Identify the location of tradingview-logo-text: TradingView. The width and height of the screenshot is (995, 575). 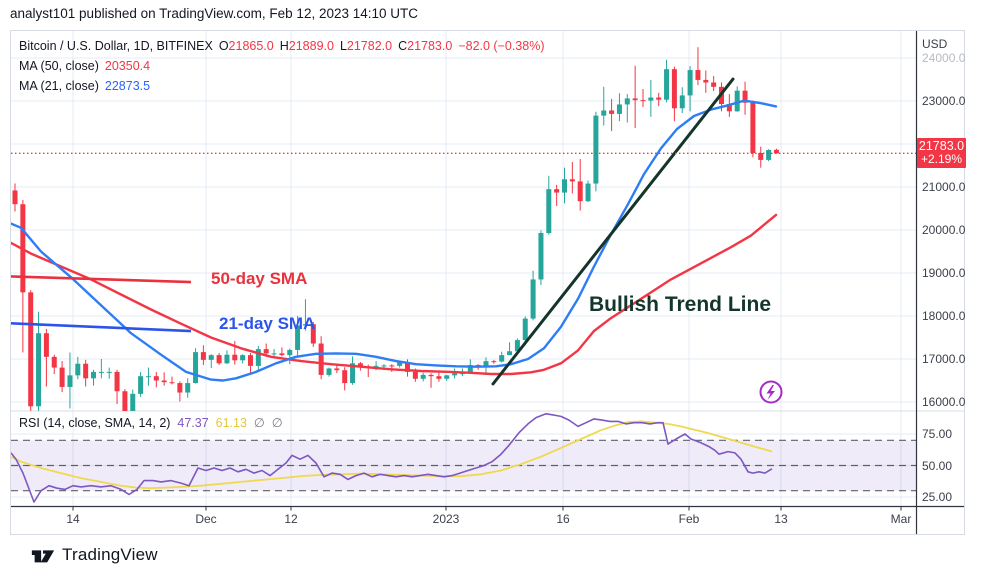
(110, 554).